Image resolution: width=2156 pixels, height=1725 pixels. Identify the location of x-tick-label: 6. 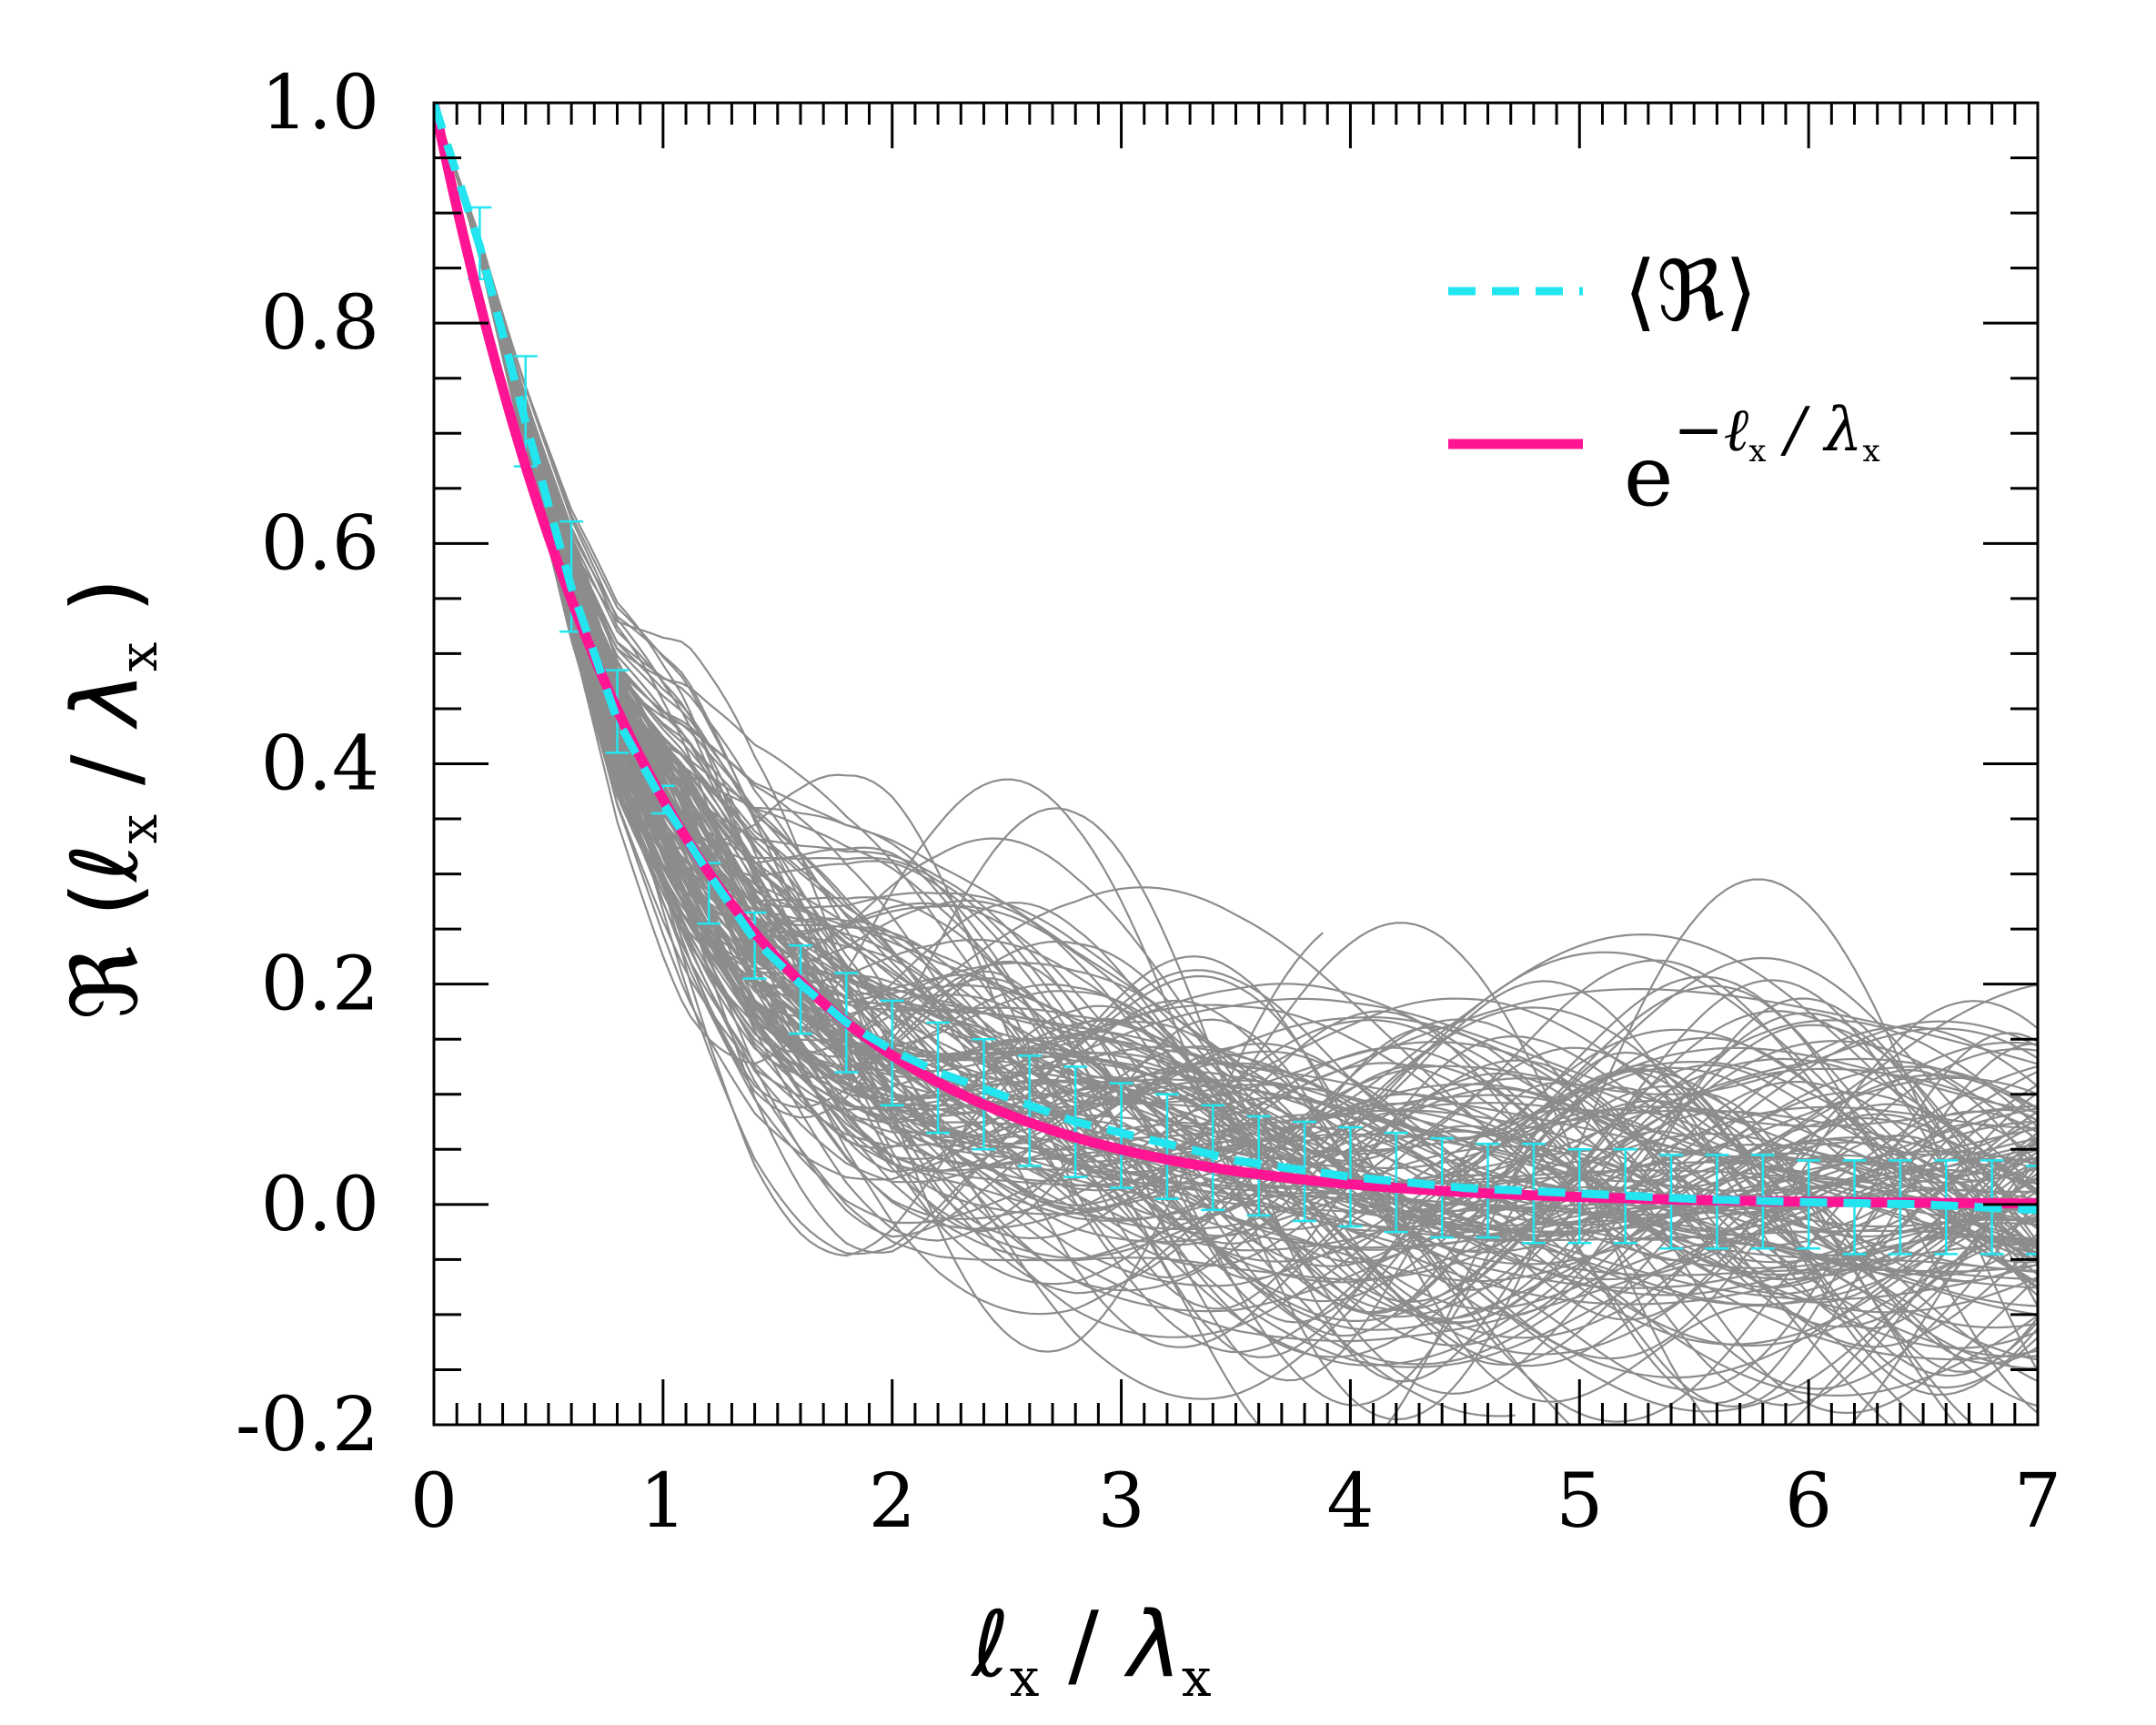
(1808, 1501).